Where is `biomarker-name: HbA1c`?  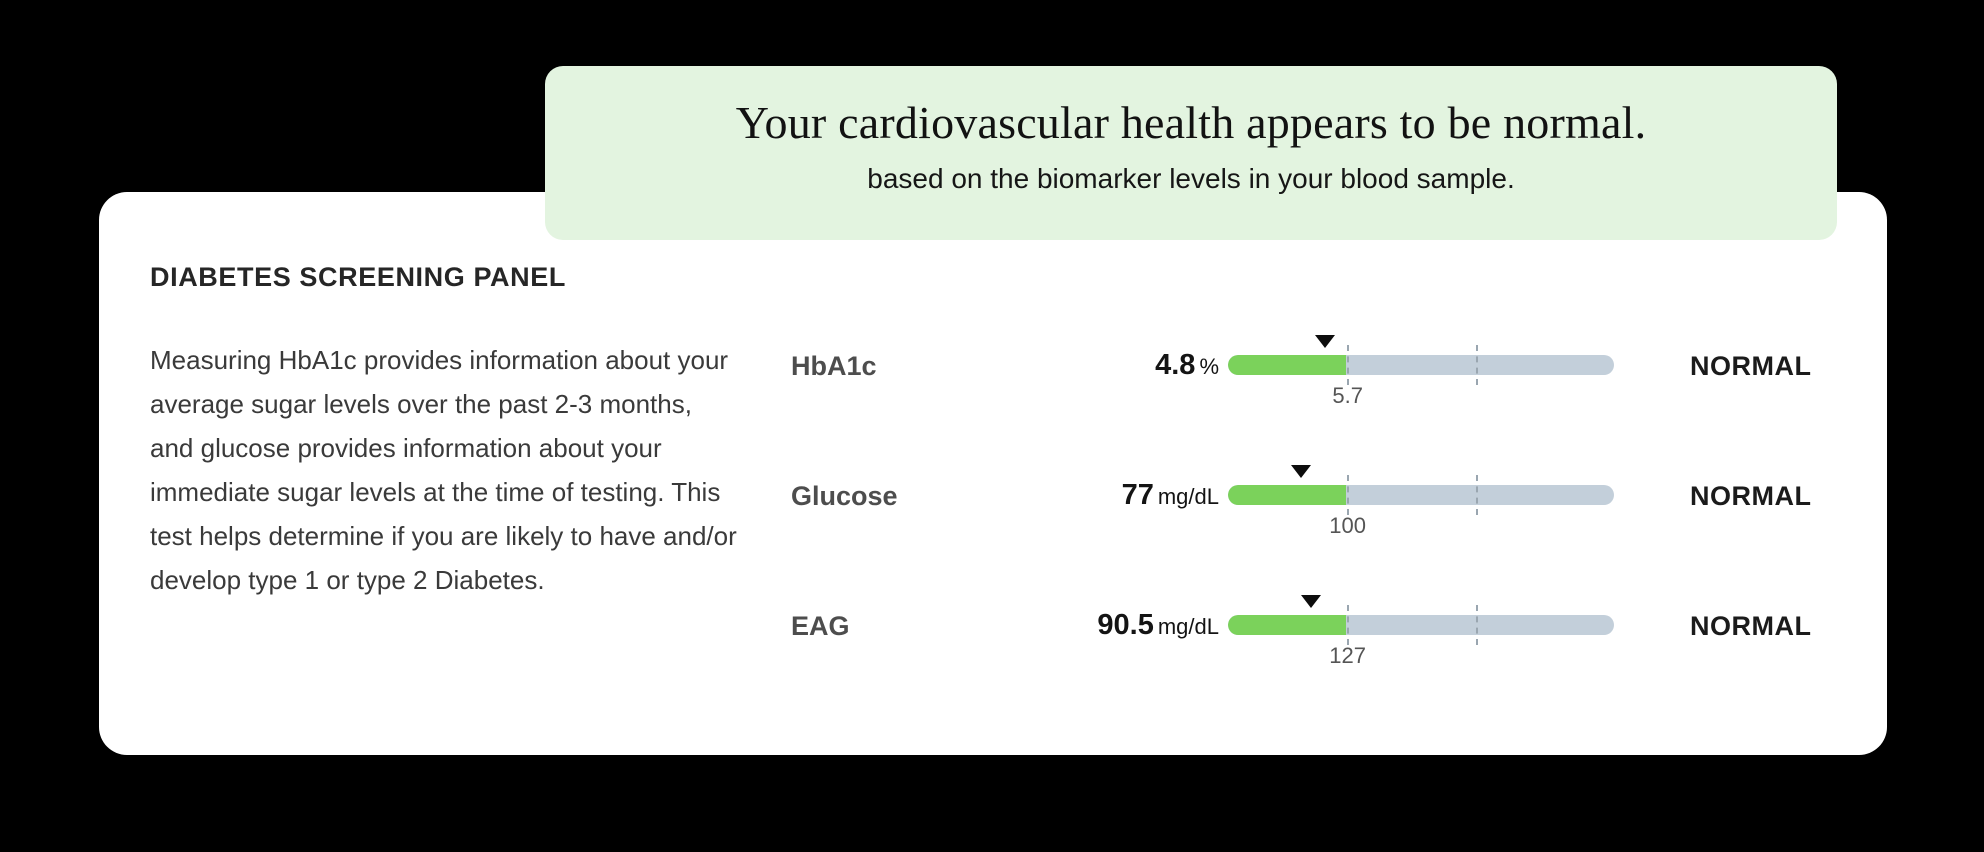 biomarker-name: HbA1c is located at coordinates (834, 366).